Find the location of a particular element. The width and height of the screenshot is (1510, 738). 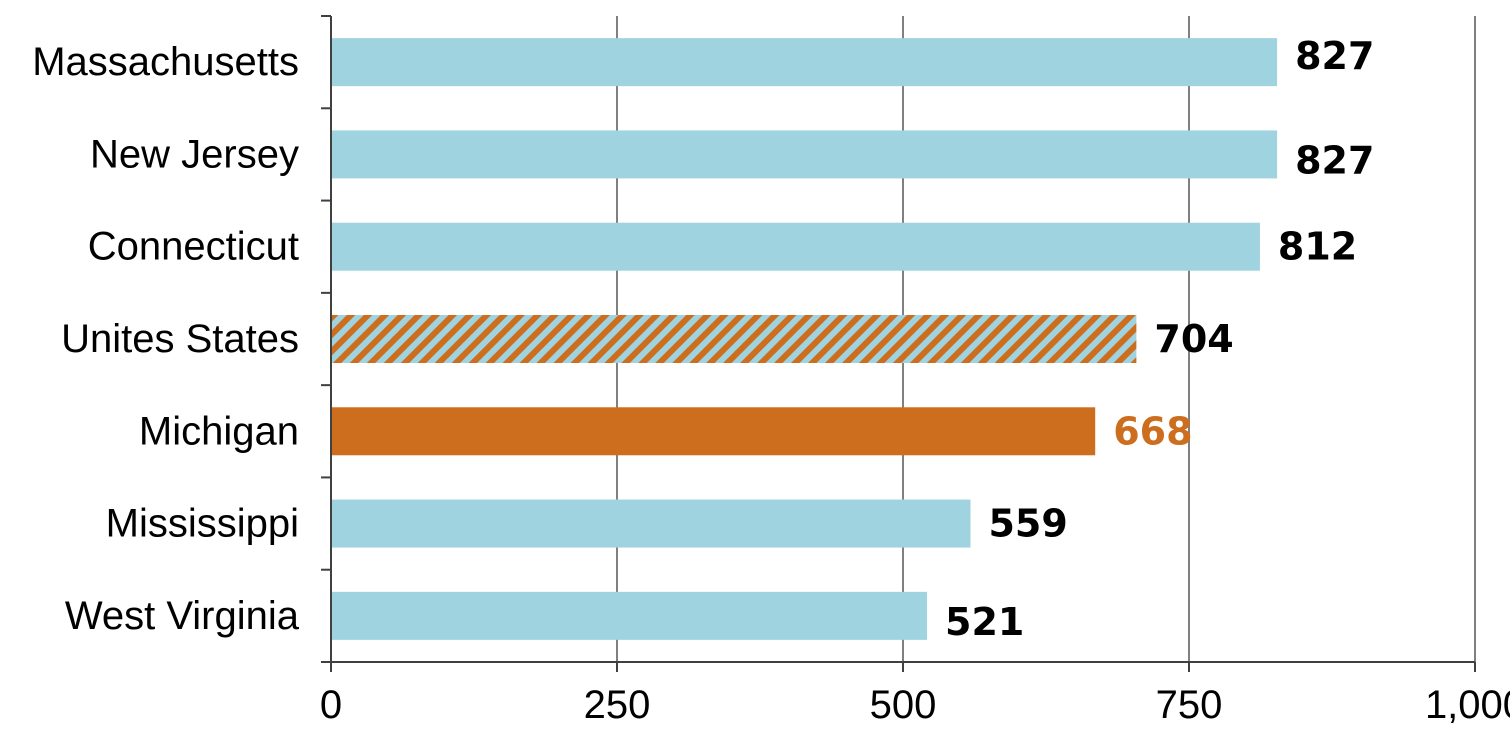

value-label-4: 668 is located at coordinates (1152, 431).